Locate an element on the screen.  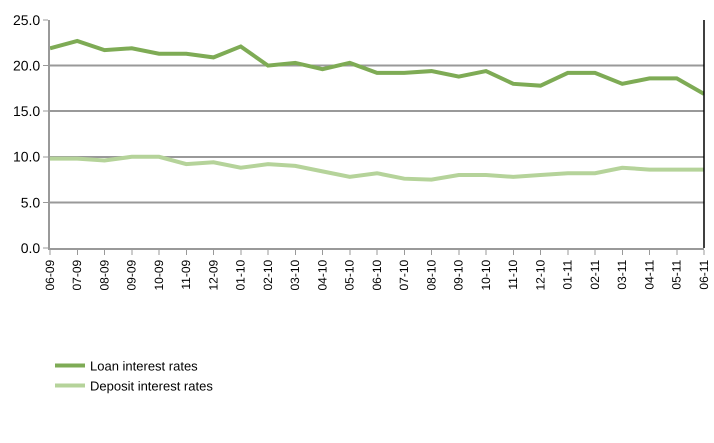
y-tick-label: 20.0 is located at coordinates (26, 66).